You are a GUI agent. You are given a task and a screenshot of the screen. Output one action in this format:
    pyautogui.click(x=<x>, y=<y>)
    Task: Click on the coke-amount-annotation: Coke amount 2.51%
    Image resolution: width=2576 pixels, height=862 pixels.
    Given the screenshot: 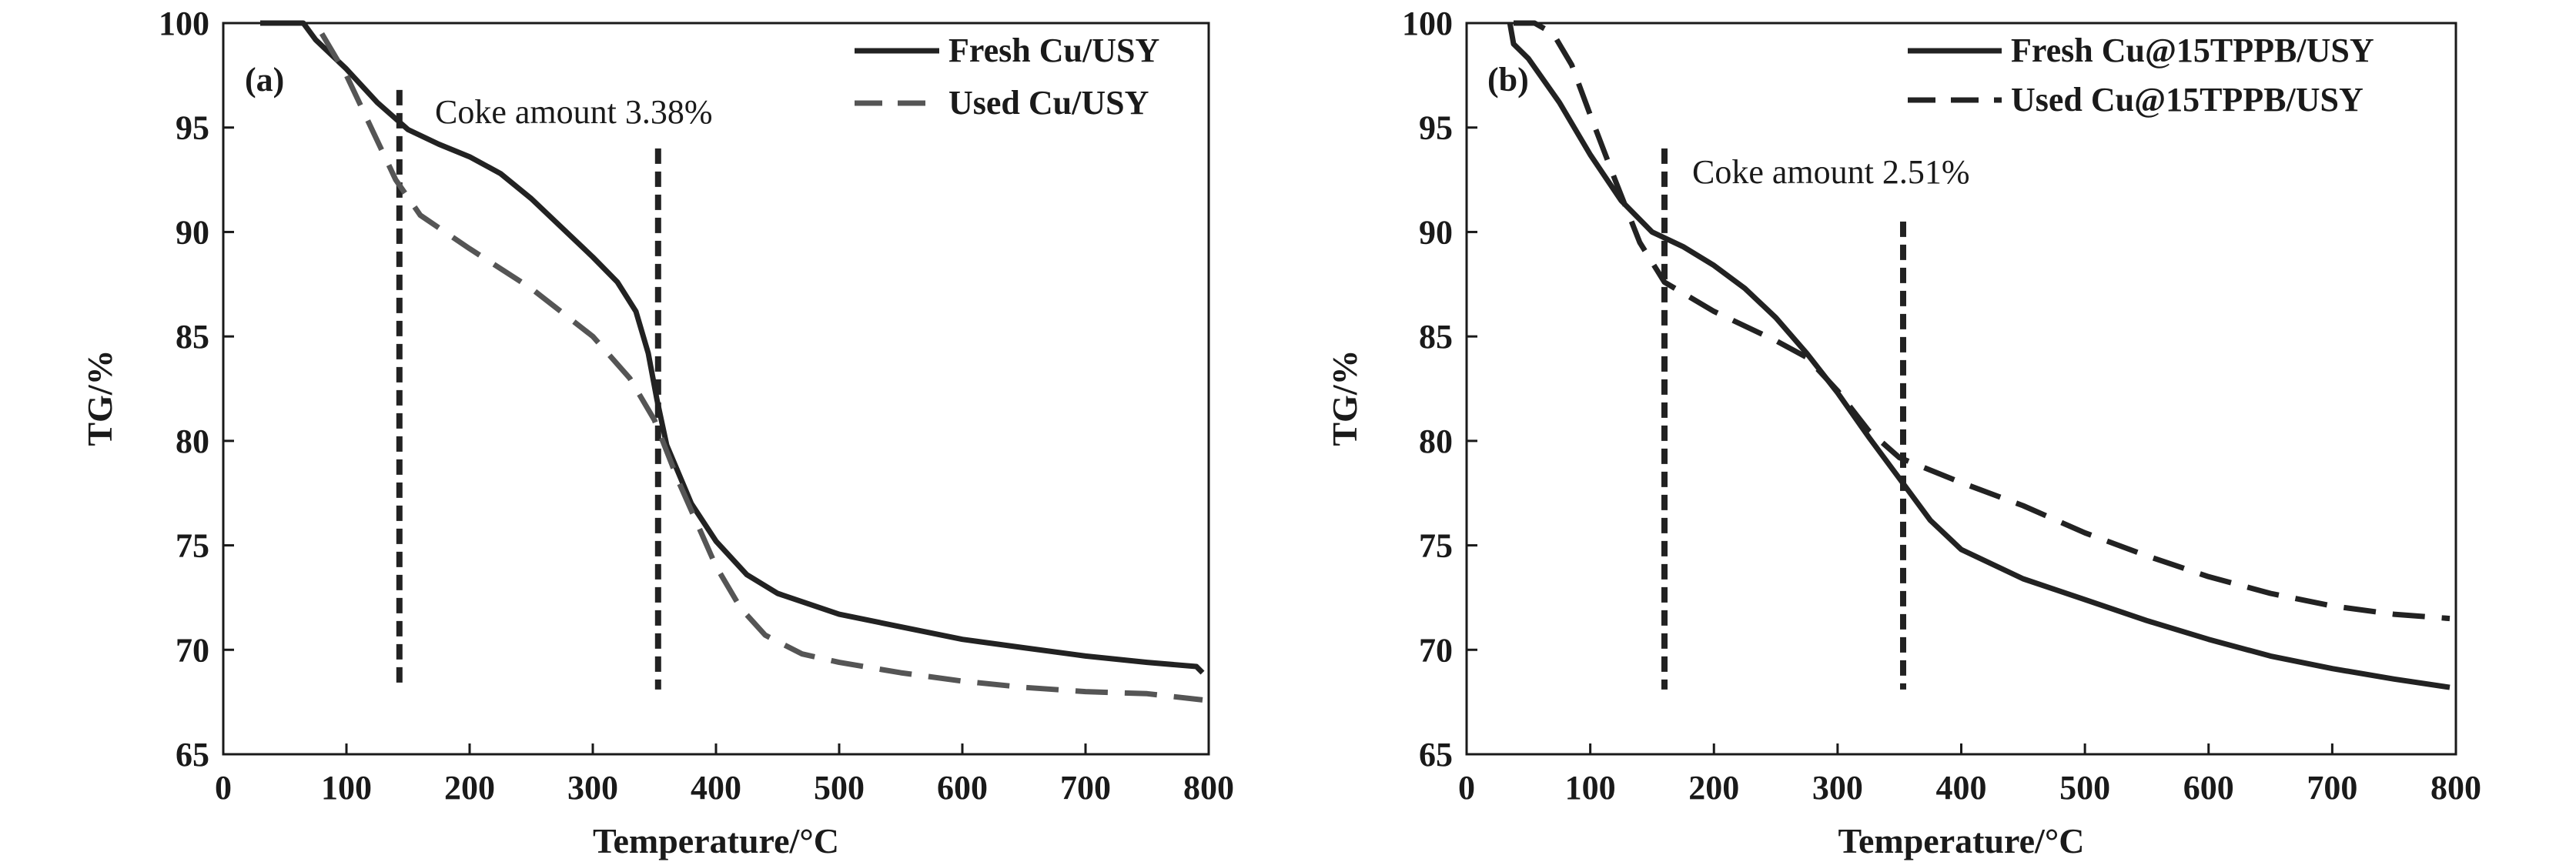 What is the action you would take?
    pyautogui.click(x=1831, y=172)
    